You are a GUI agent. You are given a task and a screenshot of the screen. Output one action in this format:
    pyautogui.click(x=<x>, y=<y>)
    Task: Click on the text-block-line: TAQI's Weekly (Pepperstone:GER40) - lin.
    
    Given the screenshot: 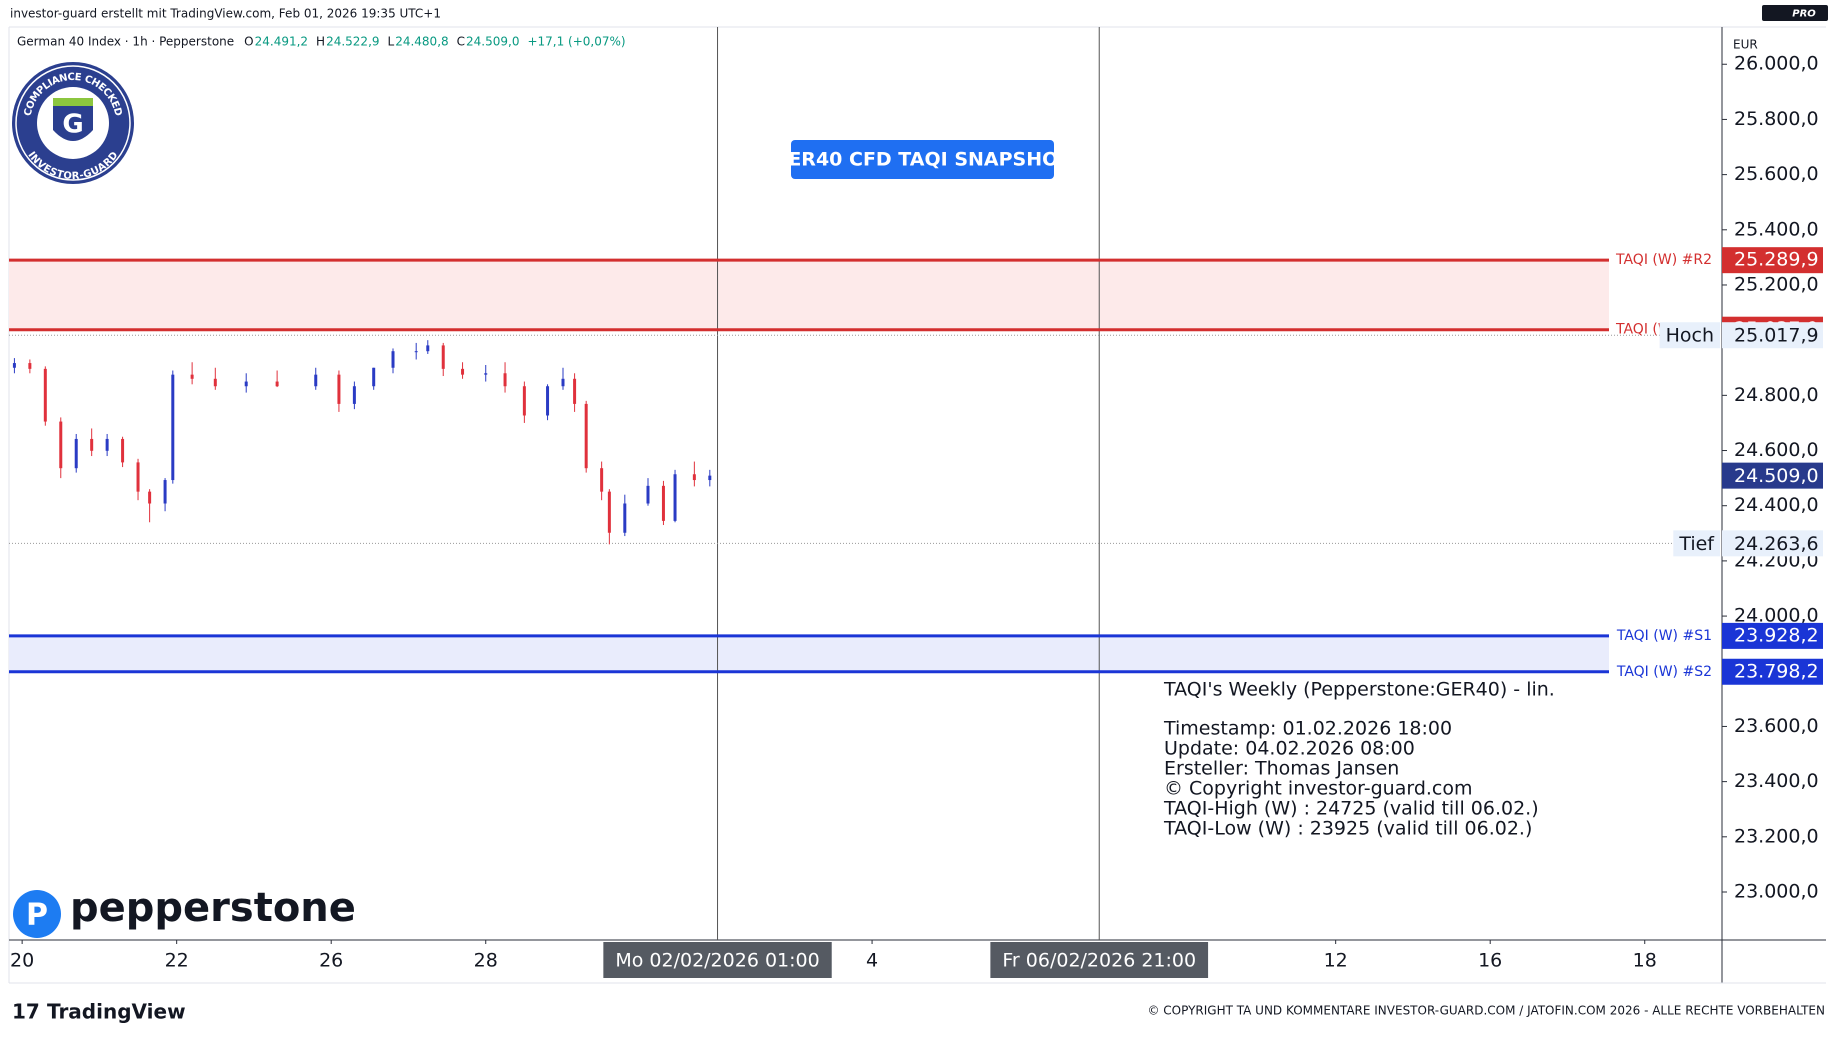 What is the action you would take?
    pyautogui.click(x=1359, y=690)
    